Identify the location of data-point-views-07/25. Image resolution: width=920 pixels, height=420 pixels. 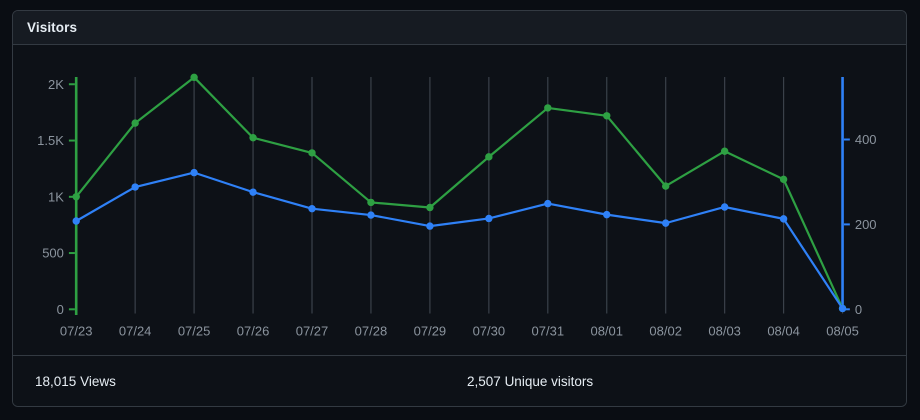
(194, 77).